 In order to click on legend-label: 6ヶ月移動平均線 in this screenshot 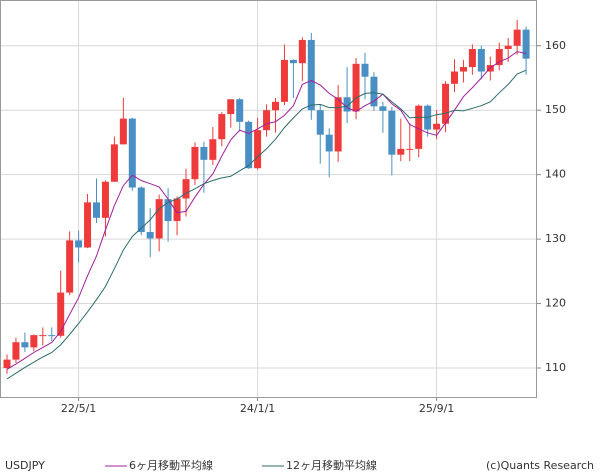, I will do `click(171, 465)`.